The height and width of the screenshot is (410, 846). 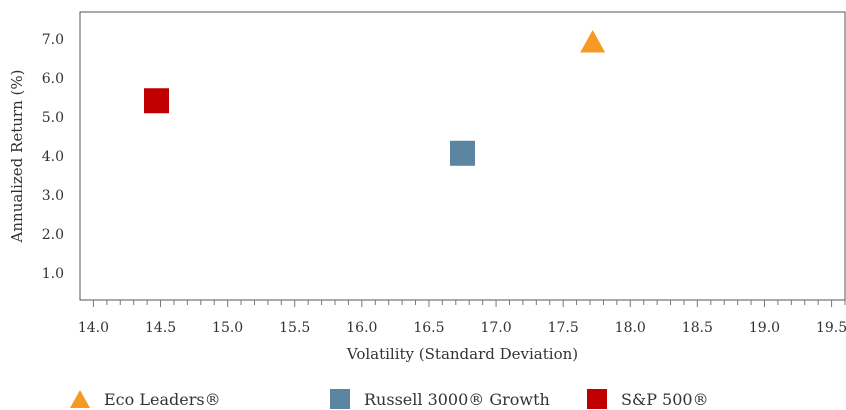 What do you see at coordinates (227, 328) in the screenshot?
I see `x-tick-label: 15.0` at bounding box center [227, 328].